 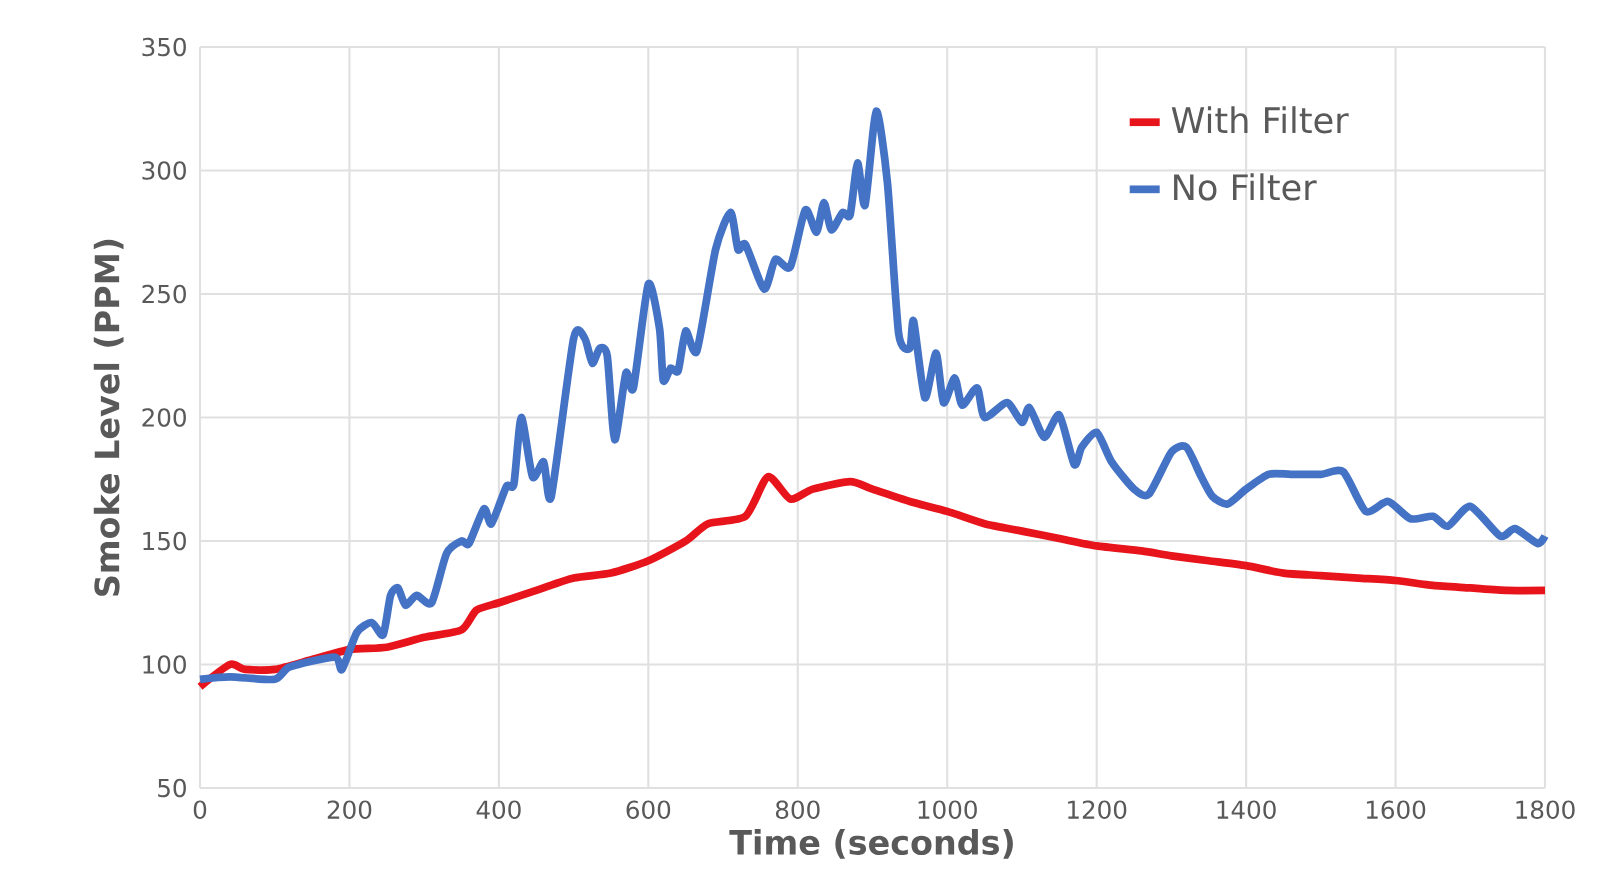 I want to click on x-tick-label: 0, so click(x=200, y=809).